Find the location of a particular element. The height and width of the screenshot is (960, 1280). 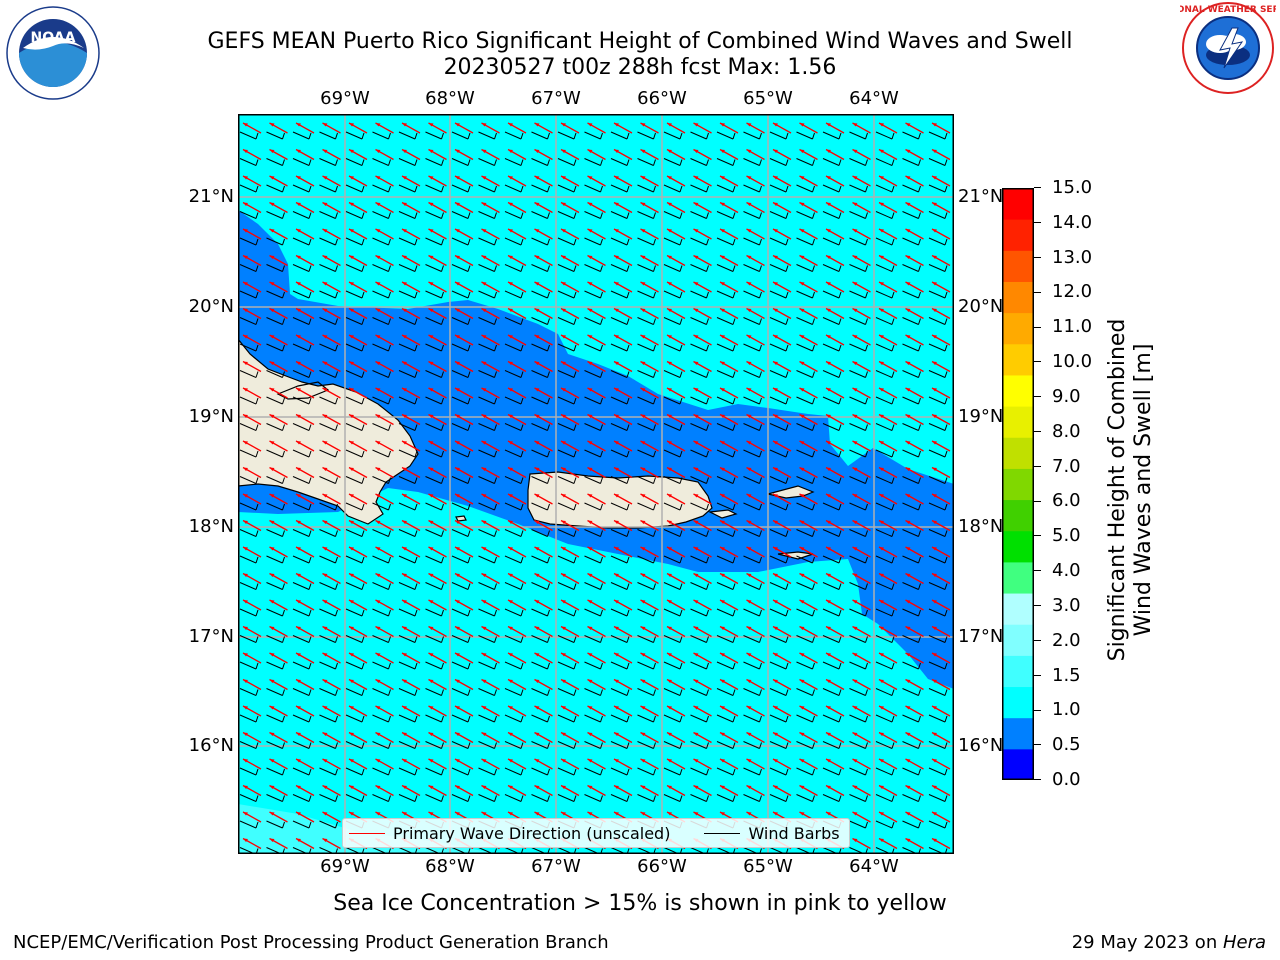

land-hispaniola is located at coordinates (328, 431).